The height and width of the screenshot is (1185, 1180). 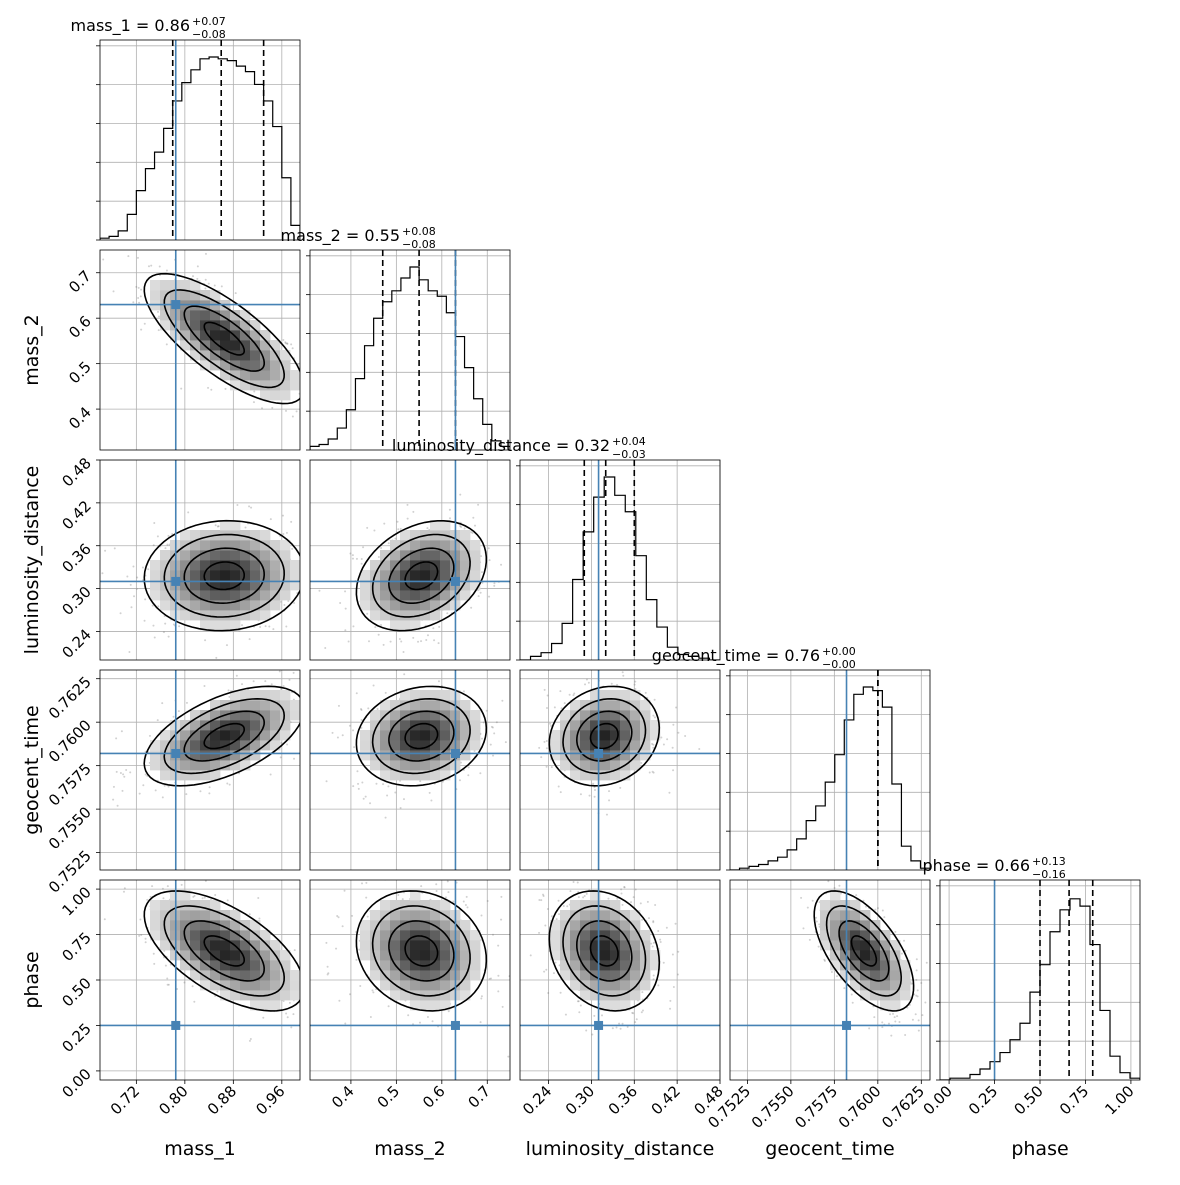 I want to click on pair-panel-mass_1-vs-geocent_time, so click(x=200, y=770).